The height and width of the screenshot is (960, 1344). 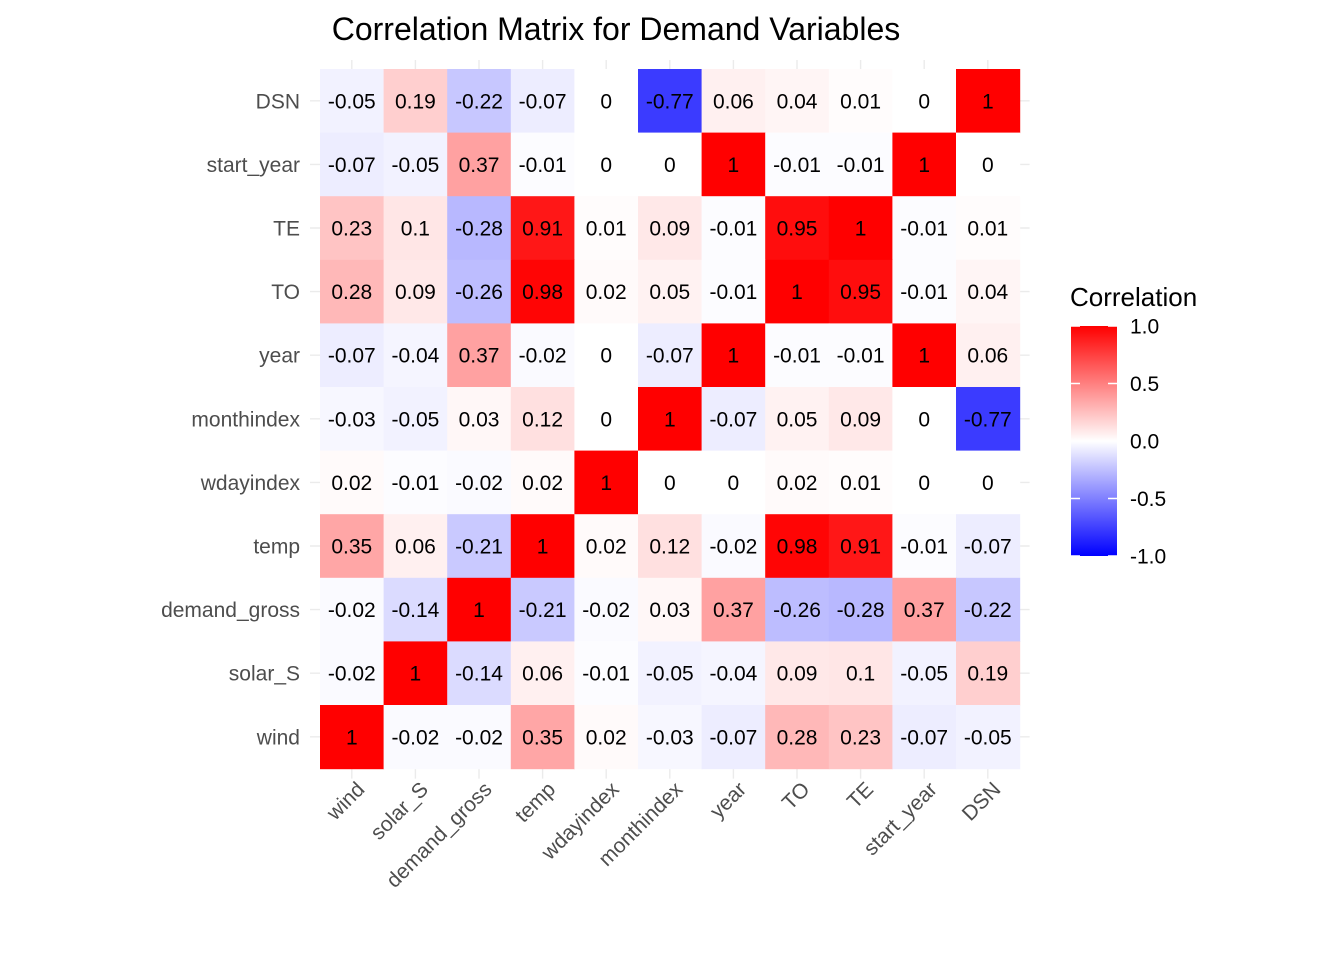 I want to click on cell-label-monthindex-solar_S: -0.05, so click(x=415, y=419).